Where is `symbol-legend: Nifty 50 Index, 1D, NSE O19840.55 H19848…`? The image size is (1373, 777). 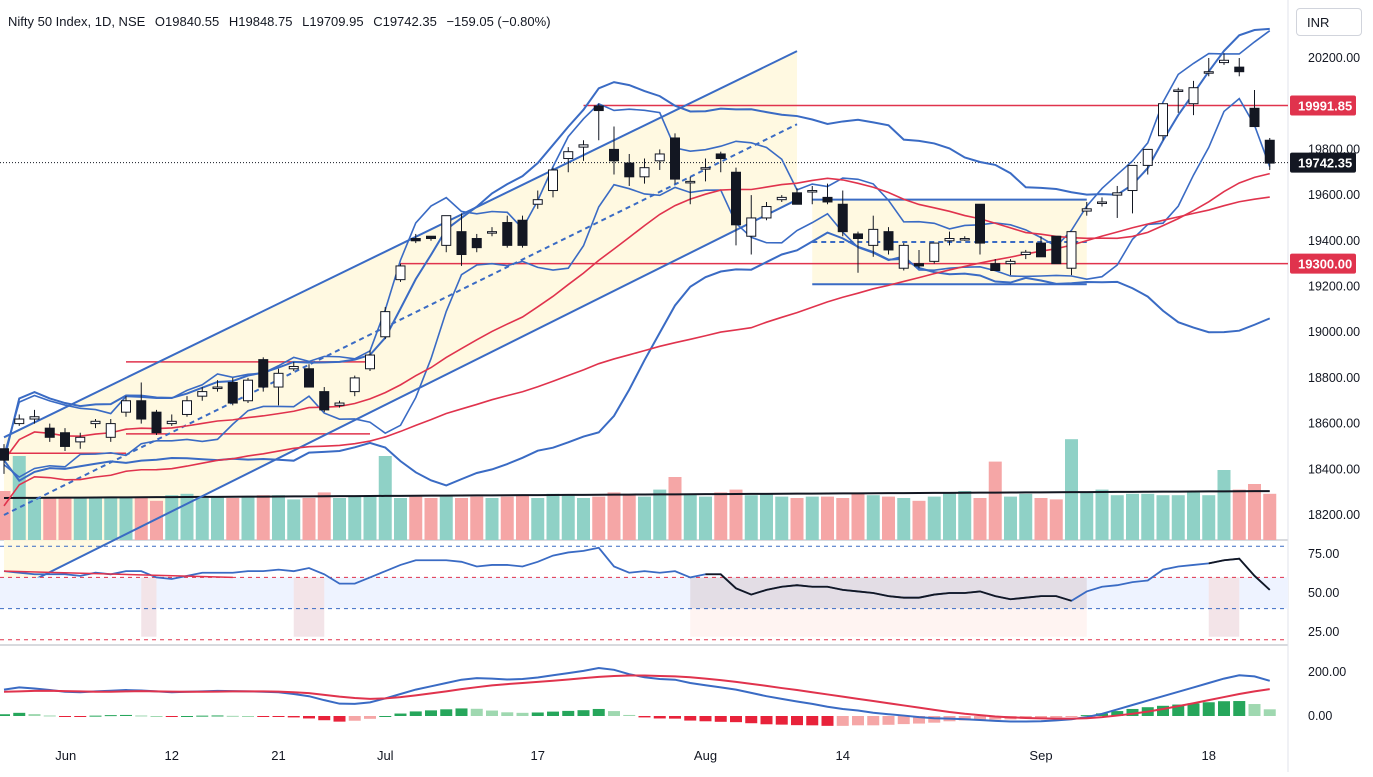
symbol-legend: Nifty 50 Index, 1D, NSE O19840.55 H19848… is located at coordinates (282, 21).